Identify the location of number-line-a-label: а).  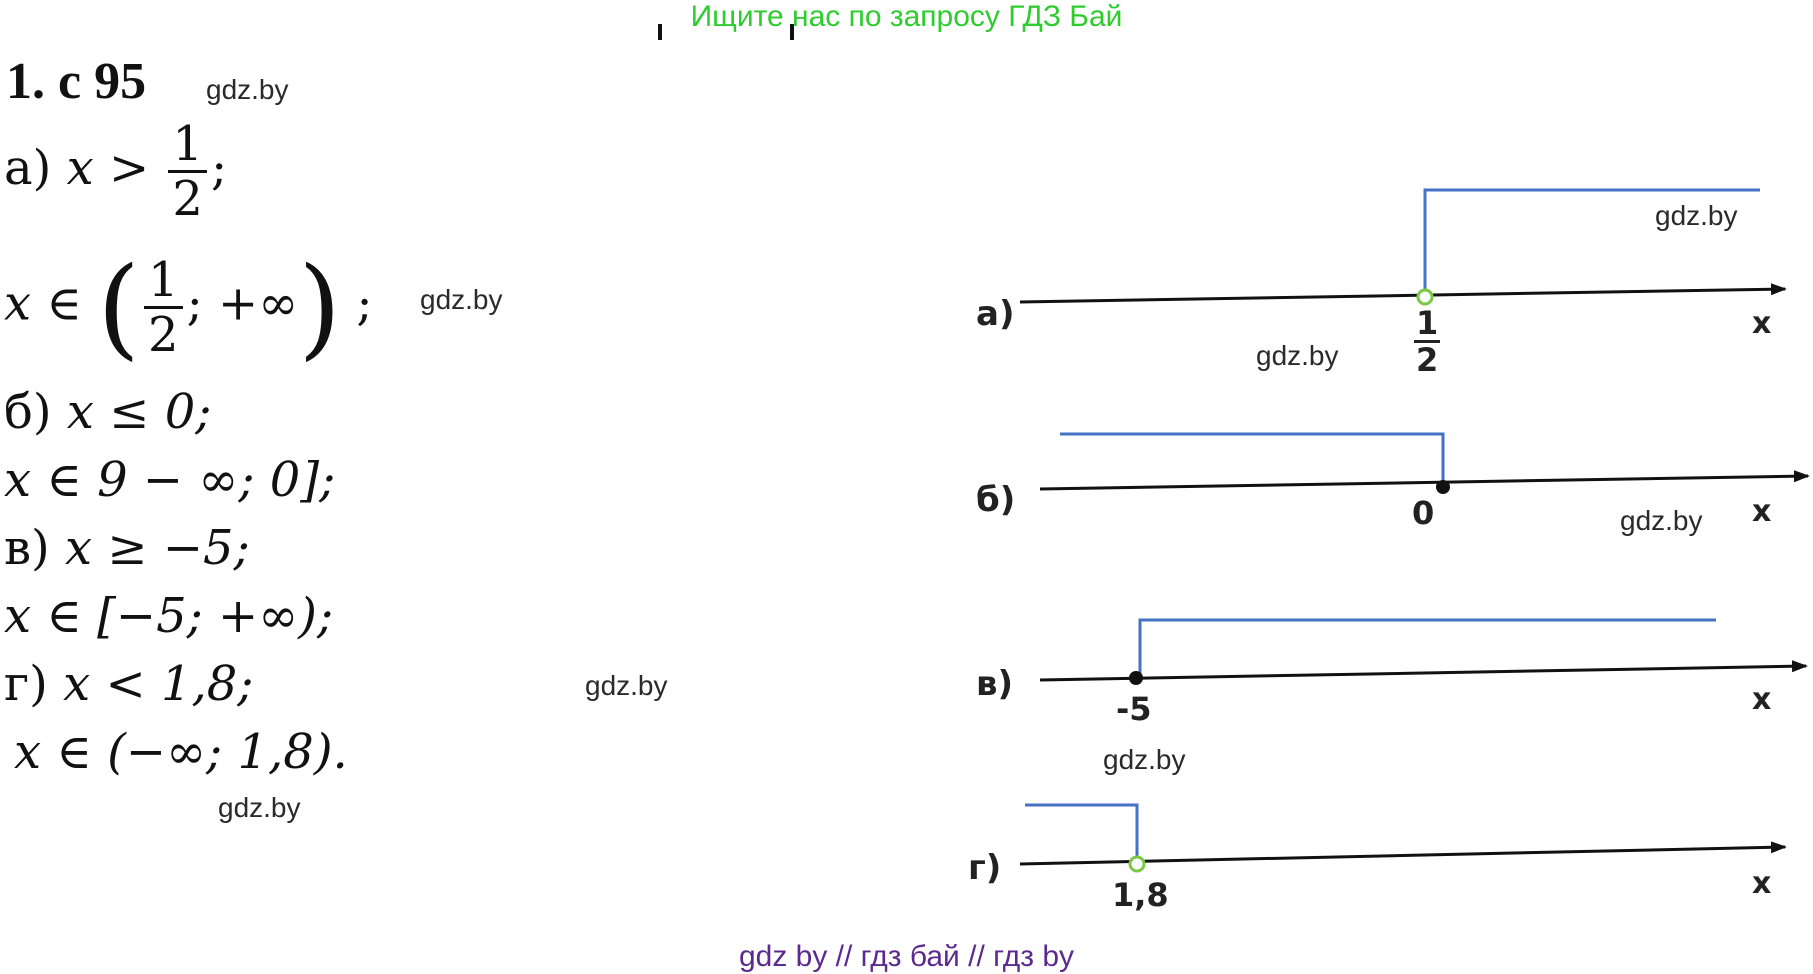
(995, 314).